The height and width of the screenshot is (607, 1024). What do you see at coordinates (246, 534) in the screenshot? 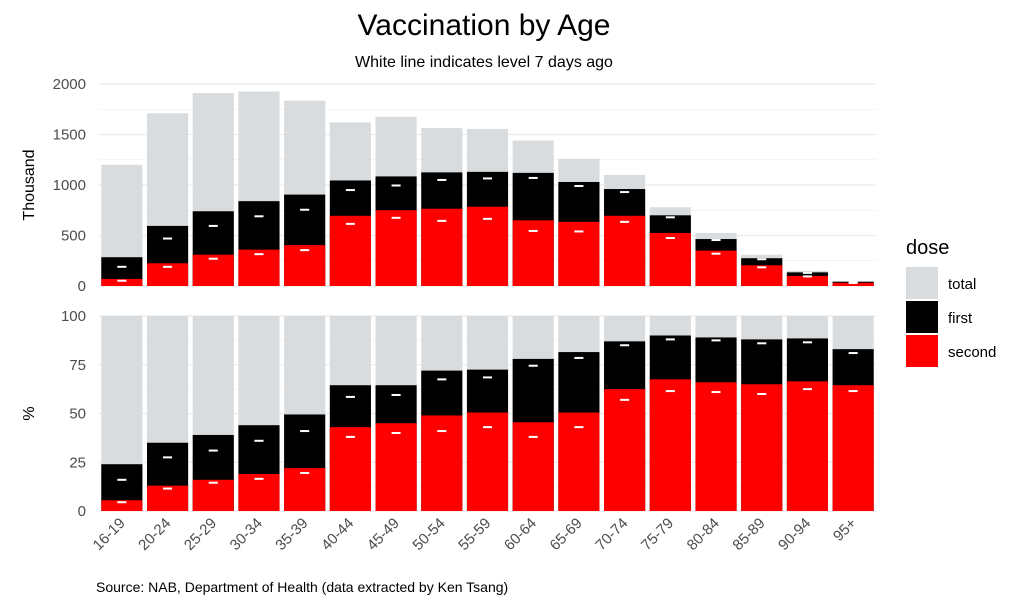
I see `x-tick-label: 30-34` at bounding box center [246, 534].